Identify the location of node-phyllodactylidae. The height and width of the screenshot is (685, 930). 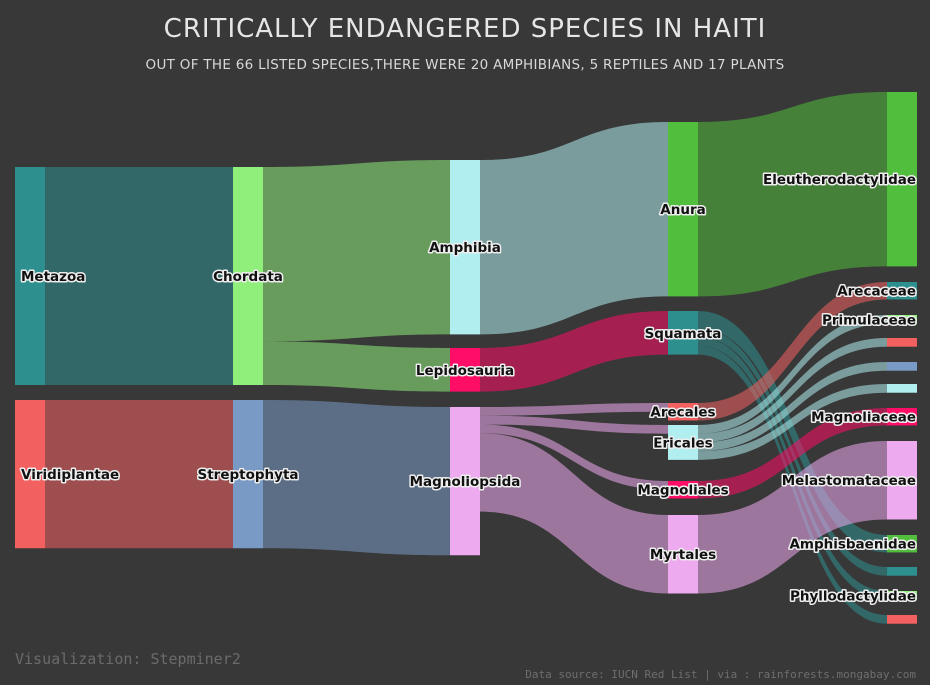
(902, 595).